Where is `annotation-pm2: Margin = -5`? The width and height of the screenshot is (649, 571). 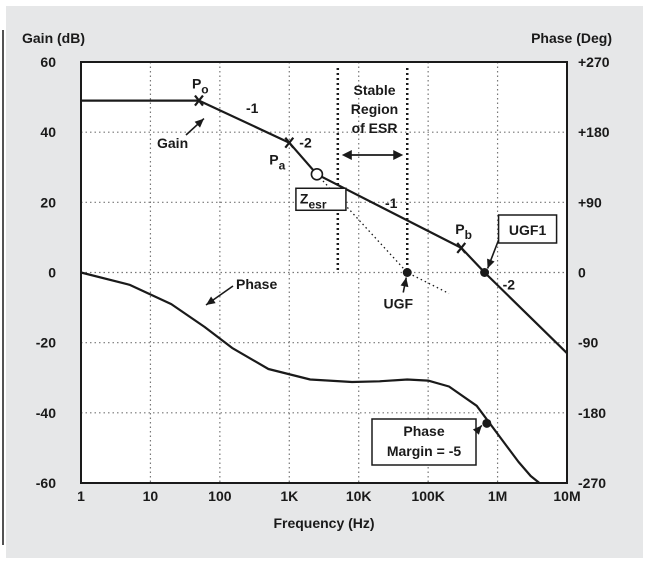
annotation-pm2: Margin = -5 is located at coordinates (424, 451).